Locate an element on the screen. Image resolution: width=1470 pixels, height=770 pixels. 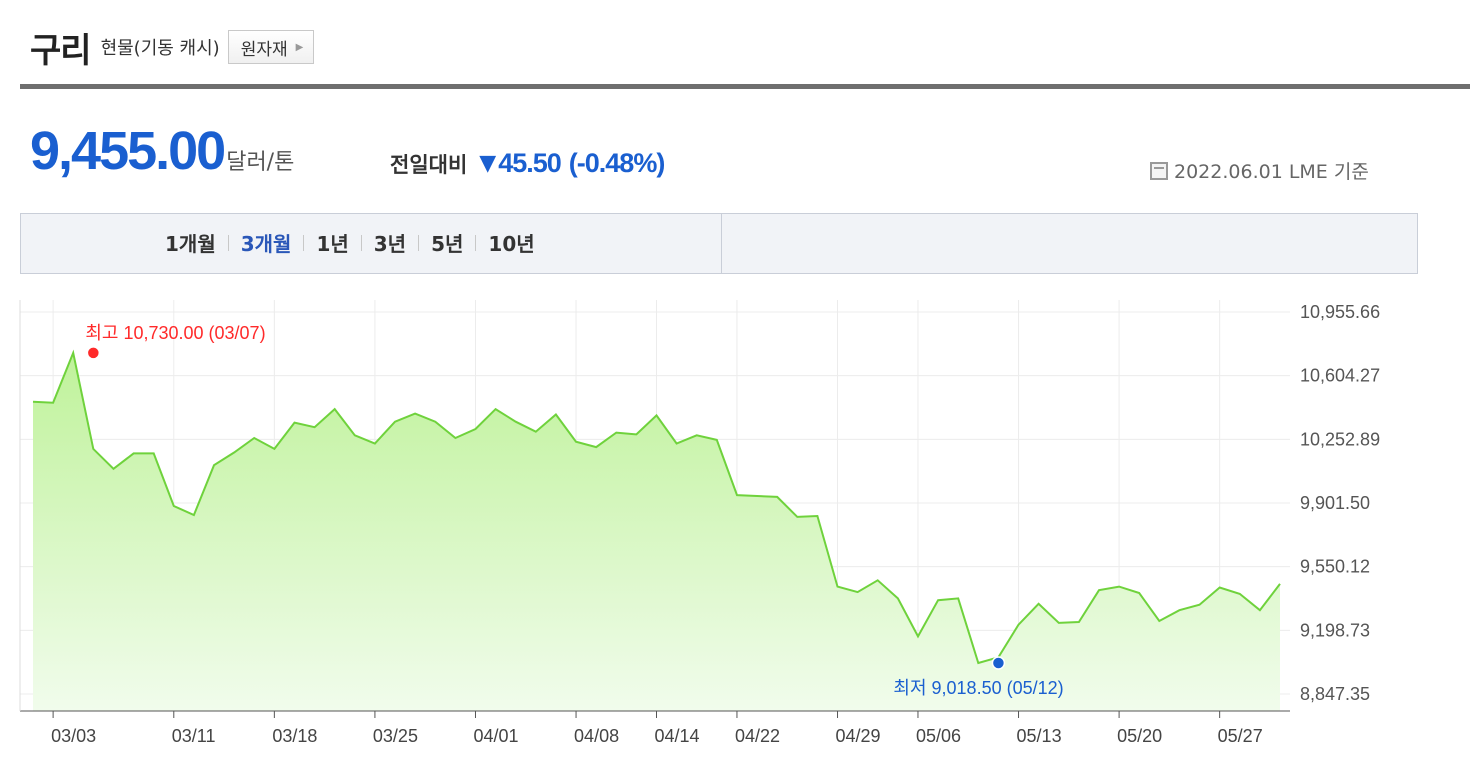
calendar-icon is located at coordinates (1159, 170).